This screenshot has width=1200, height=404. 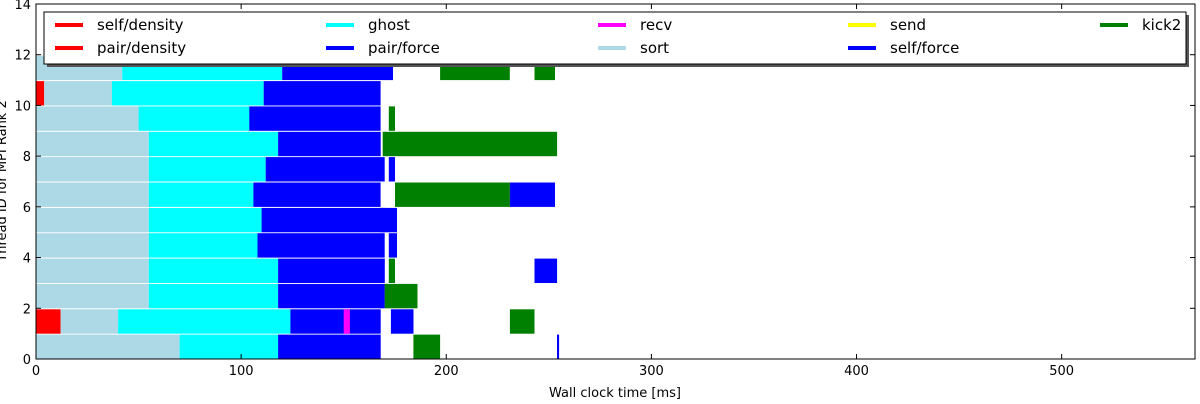 What do you see at coordinates (140, 25) in the screenshot?
I see `legend-label: self/density` at bounding box center [140, 25].